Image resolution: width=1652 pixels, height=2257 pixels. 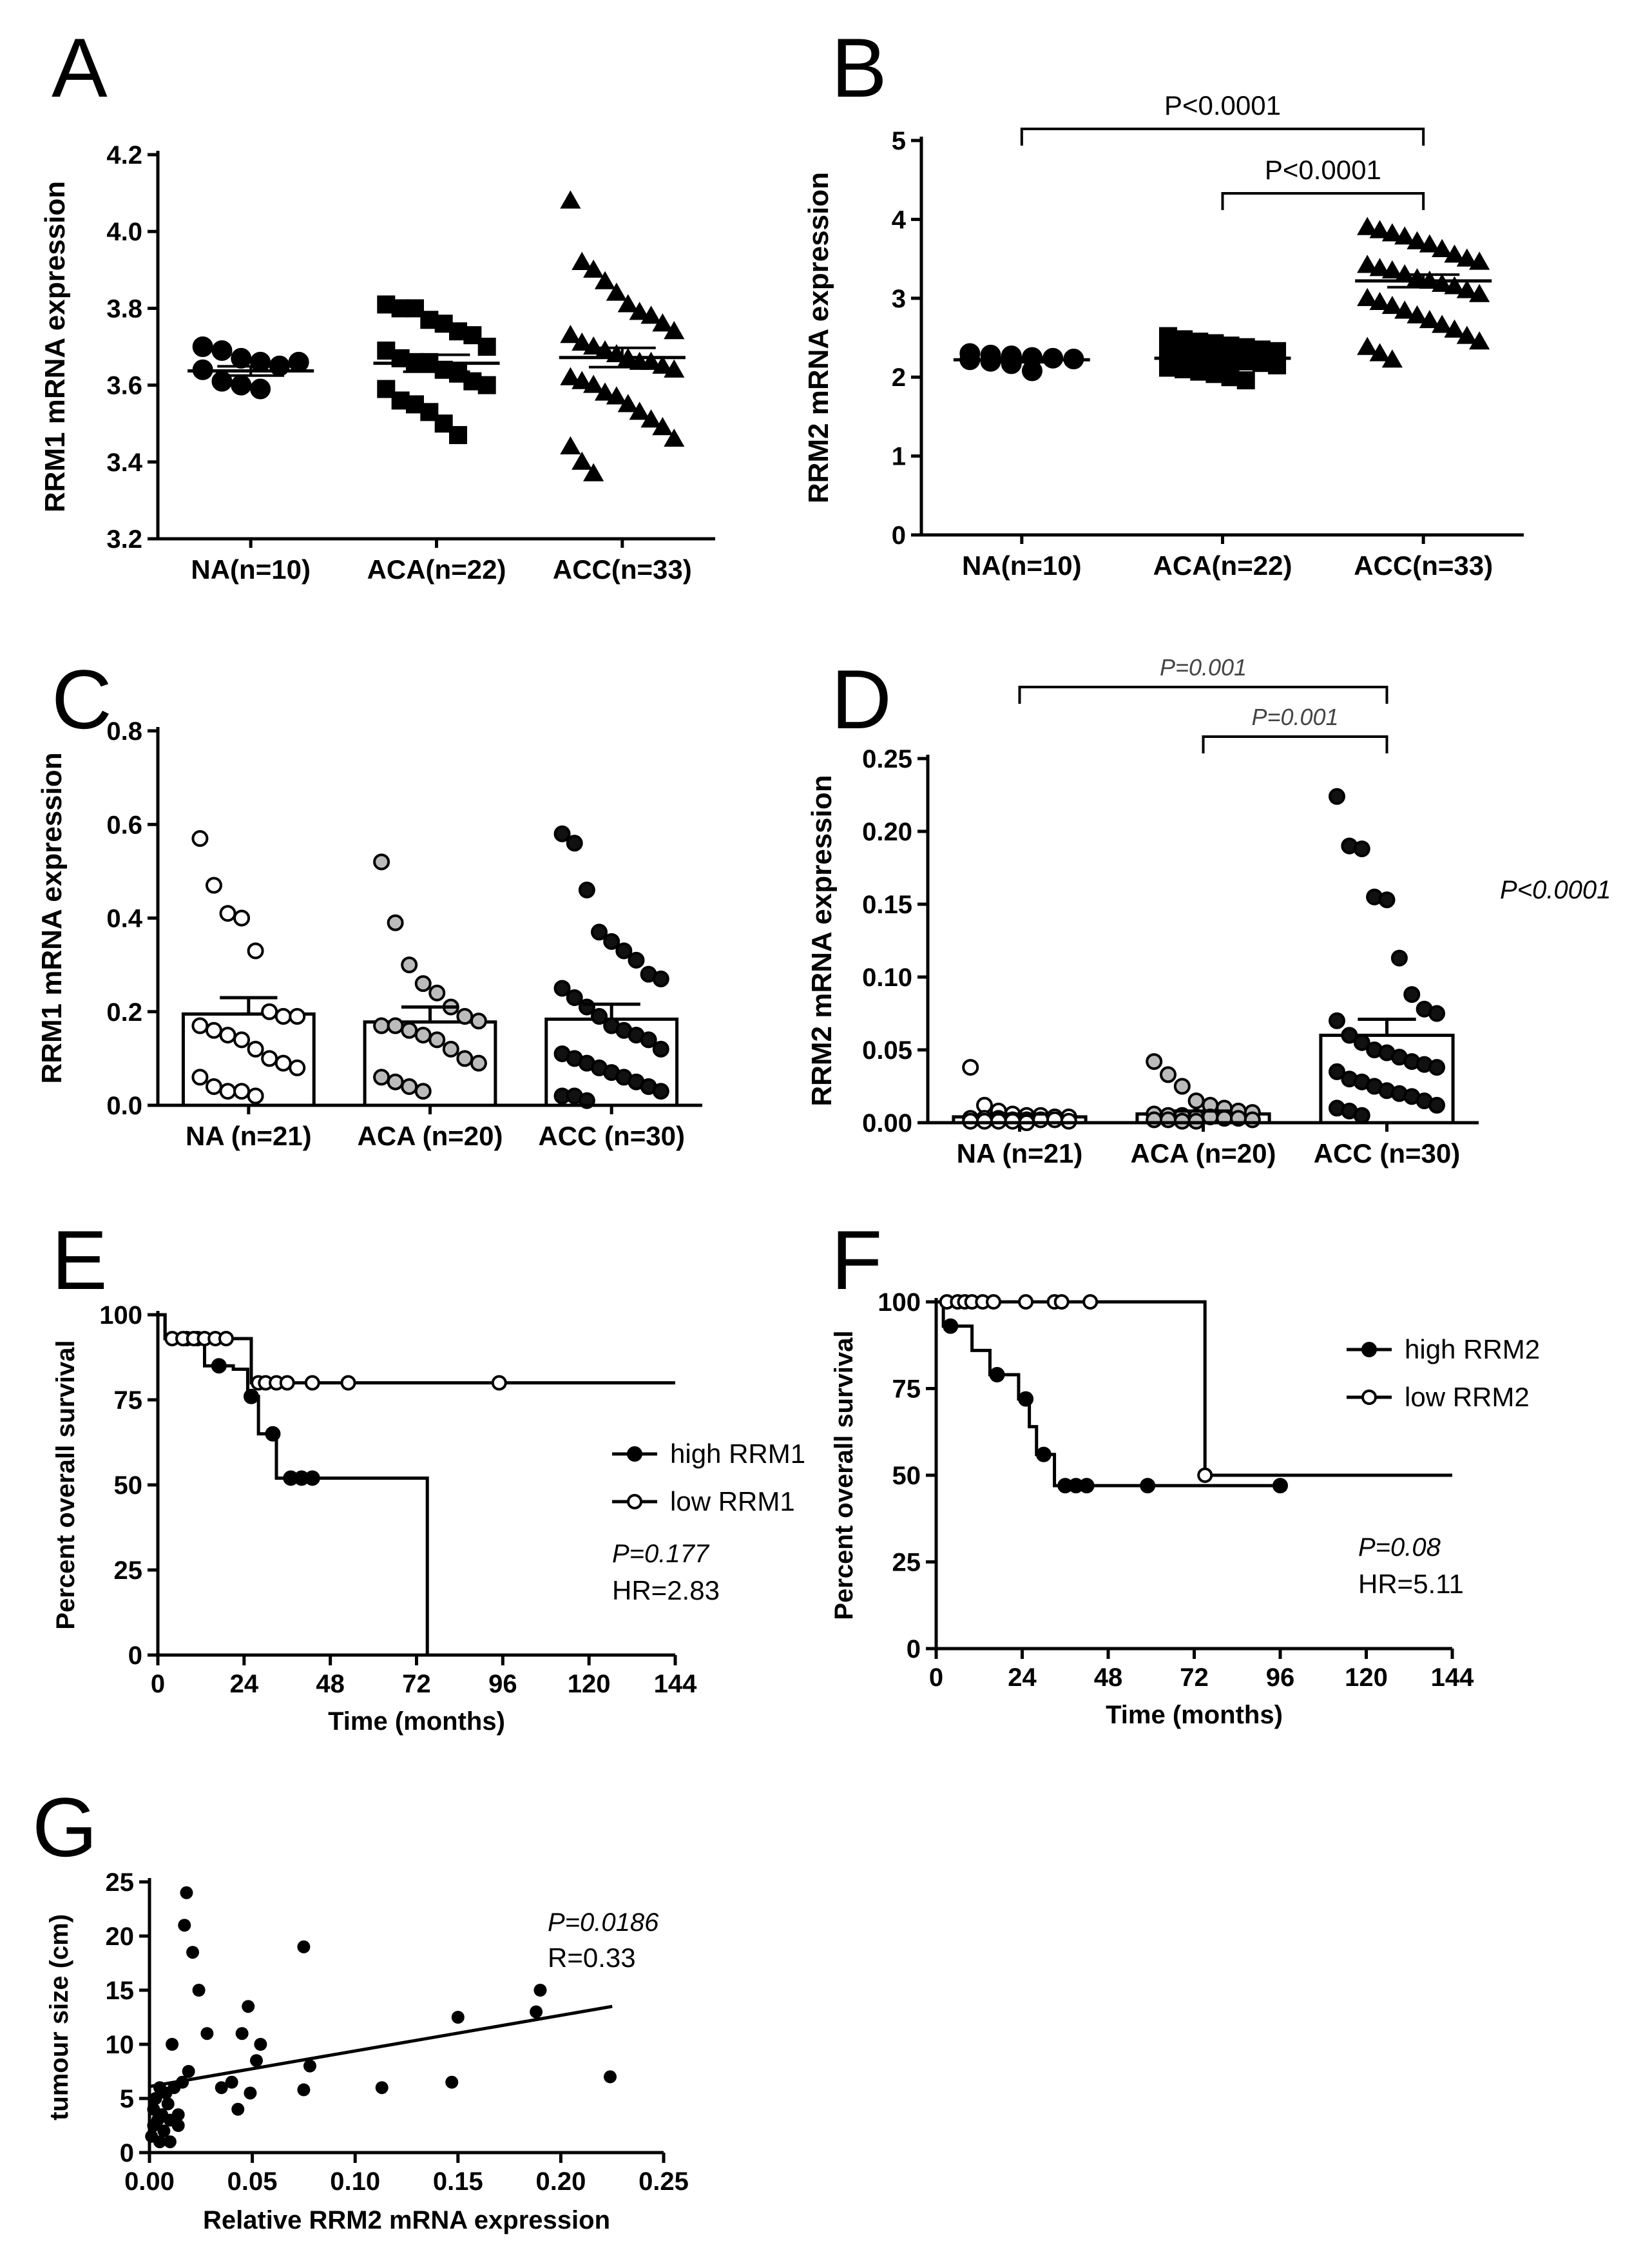 I want to click on panel-B-y-axis-label: RRM2 mRNA expression, so click(x=818, y=337).